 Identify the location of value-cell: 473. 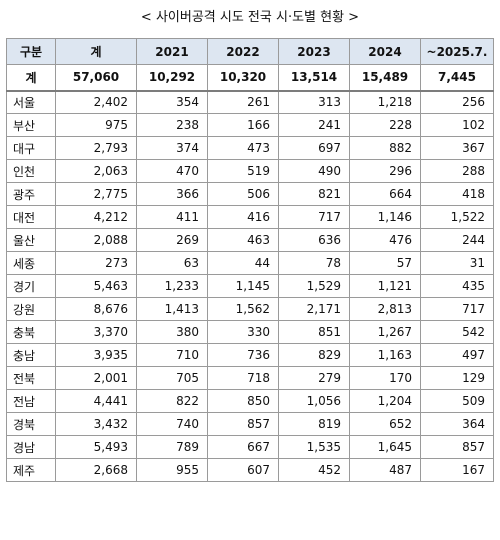
(243, 148).